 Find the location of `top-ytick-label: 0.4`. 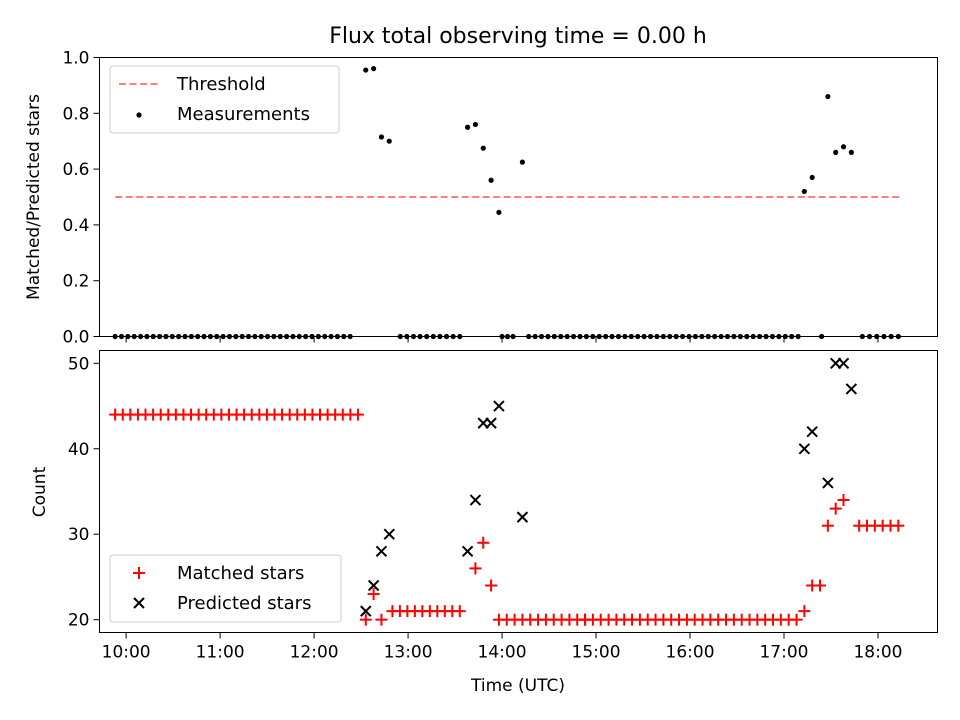

top-ytick-label: 0.4 is located at coordinates (75, 226).